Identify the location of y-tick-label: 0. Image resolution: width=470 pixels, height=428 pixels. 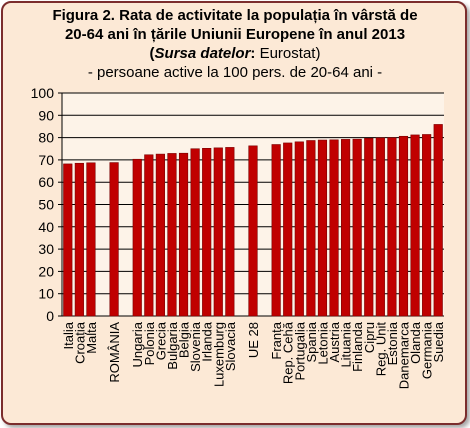
(50, 316).